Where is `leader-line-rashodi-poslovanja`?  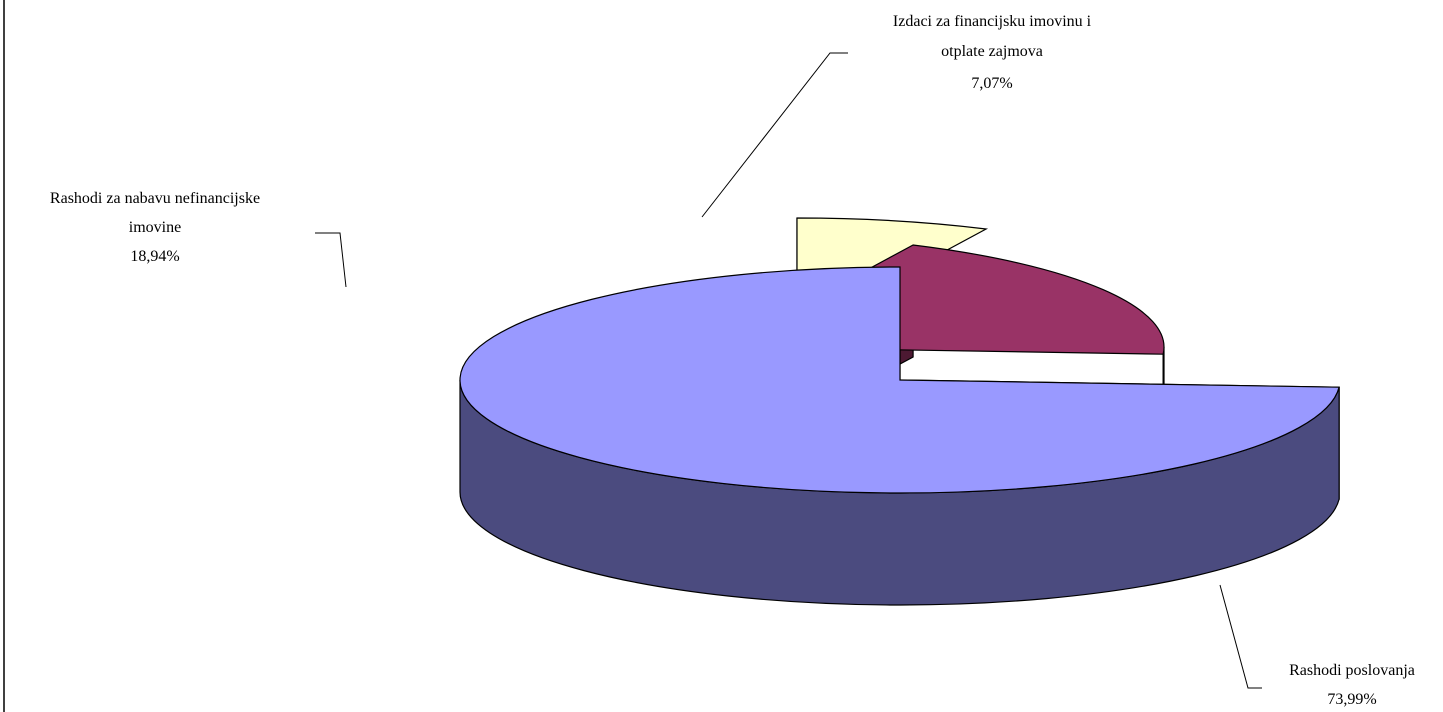 leader-line-rashodi-poslovanja is located at coordinates (1240, 636).